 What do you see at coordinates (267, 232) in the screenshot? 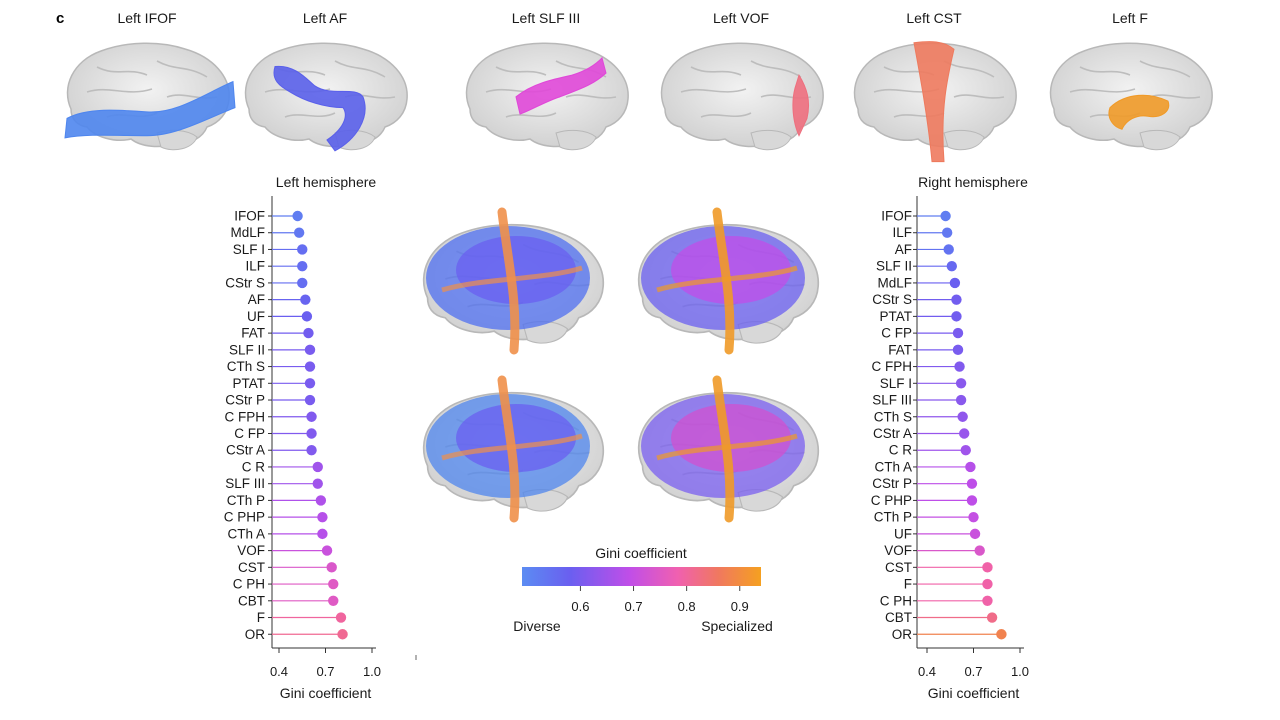
I see `lollipop-row: MdLF` at bounding box center [267, 232].